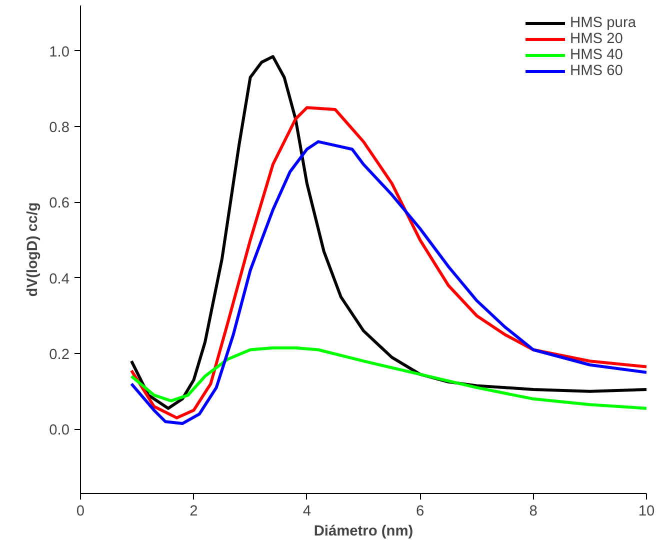 The image size is (656, 543). What do you see at coordinates (596, 71) in the screenshot?
I see `legend-label: HMS 60` at bounding box center [596, 71].